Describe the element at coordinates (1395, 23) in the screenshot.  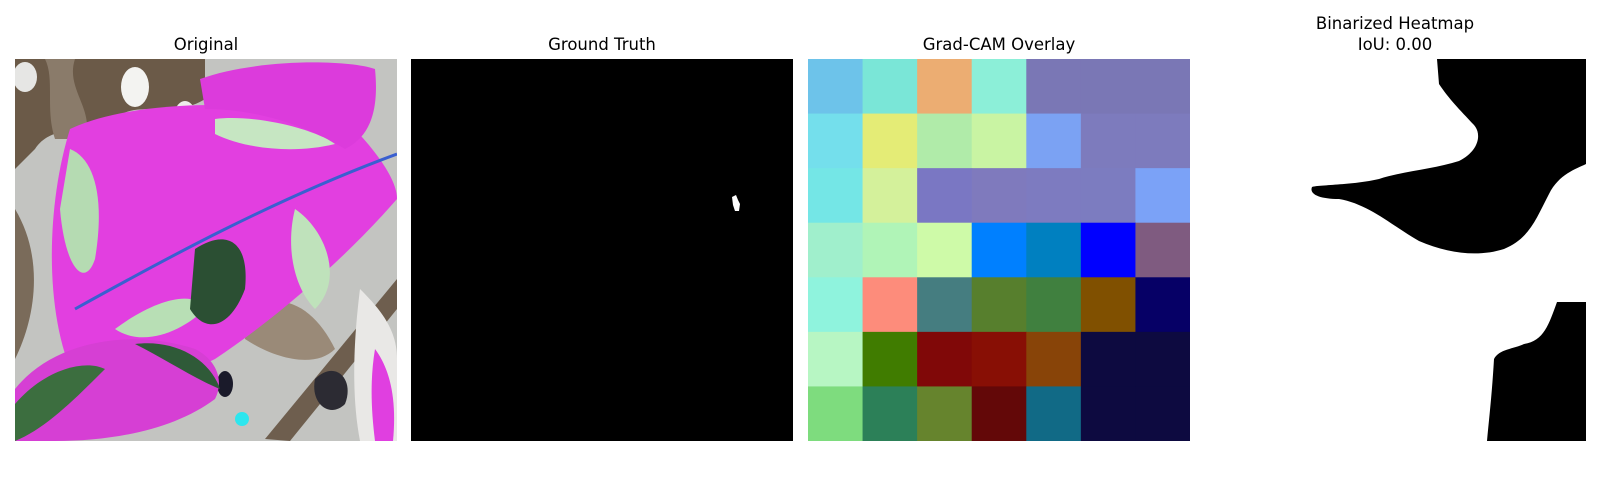
I see `binarized-heatmap-title: Binarized Heatmap` at that location.